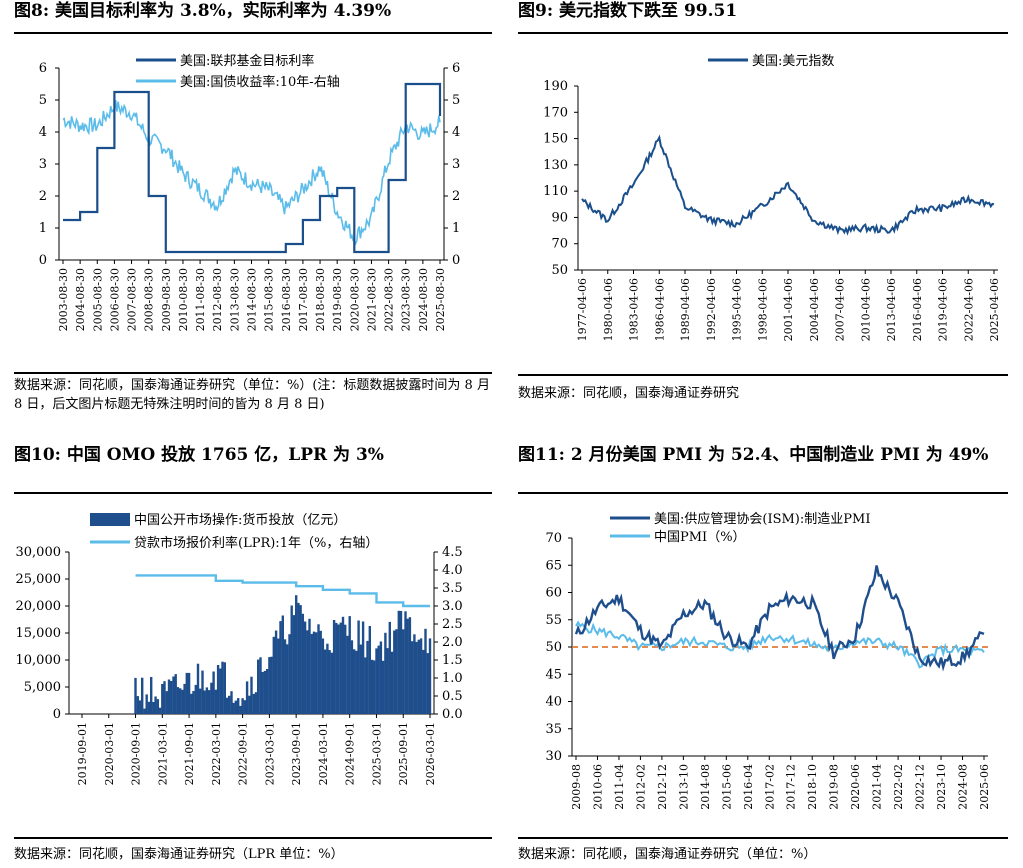 Image resolution: width=1023 pixels, height=868 pixels. I want to click on fig11-legend-us-label: 美国:供应管理协会(ISM):制造业PMI, so click(762, 519).